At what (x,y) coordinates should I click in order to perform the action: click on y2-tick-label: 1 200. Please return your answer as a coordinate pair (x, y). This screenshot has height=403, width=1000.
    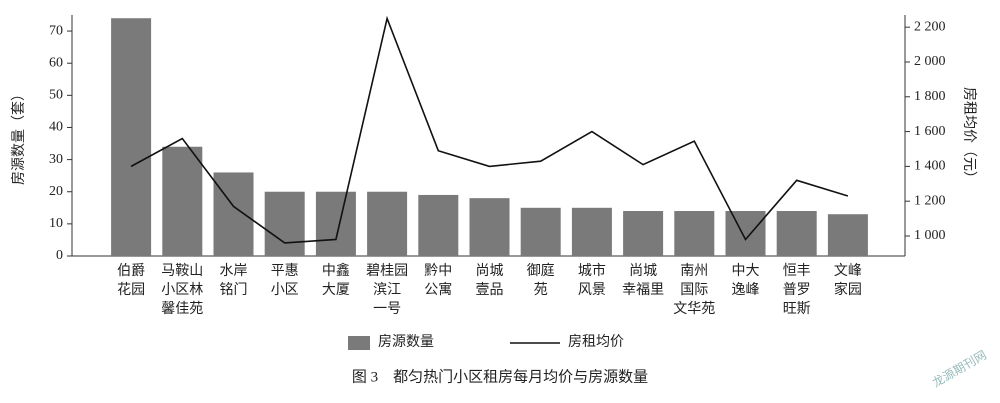
    Looking at the image, I should click on (930, 200).